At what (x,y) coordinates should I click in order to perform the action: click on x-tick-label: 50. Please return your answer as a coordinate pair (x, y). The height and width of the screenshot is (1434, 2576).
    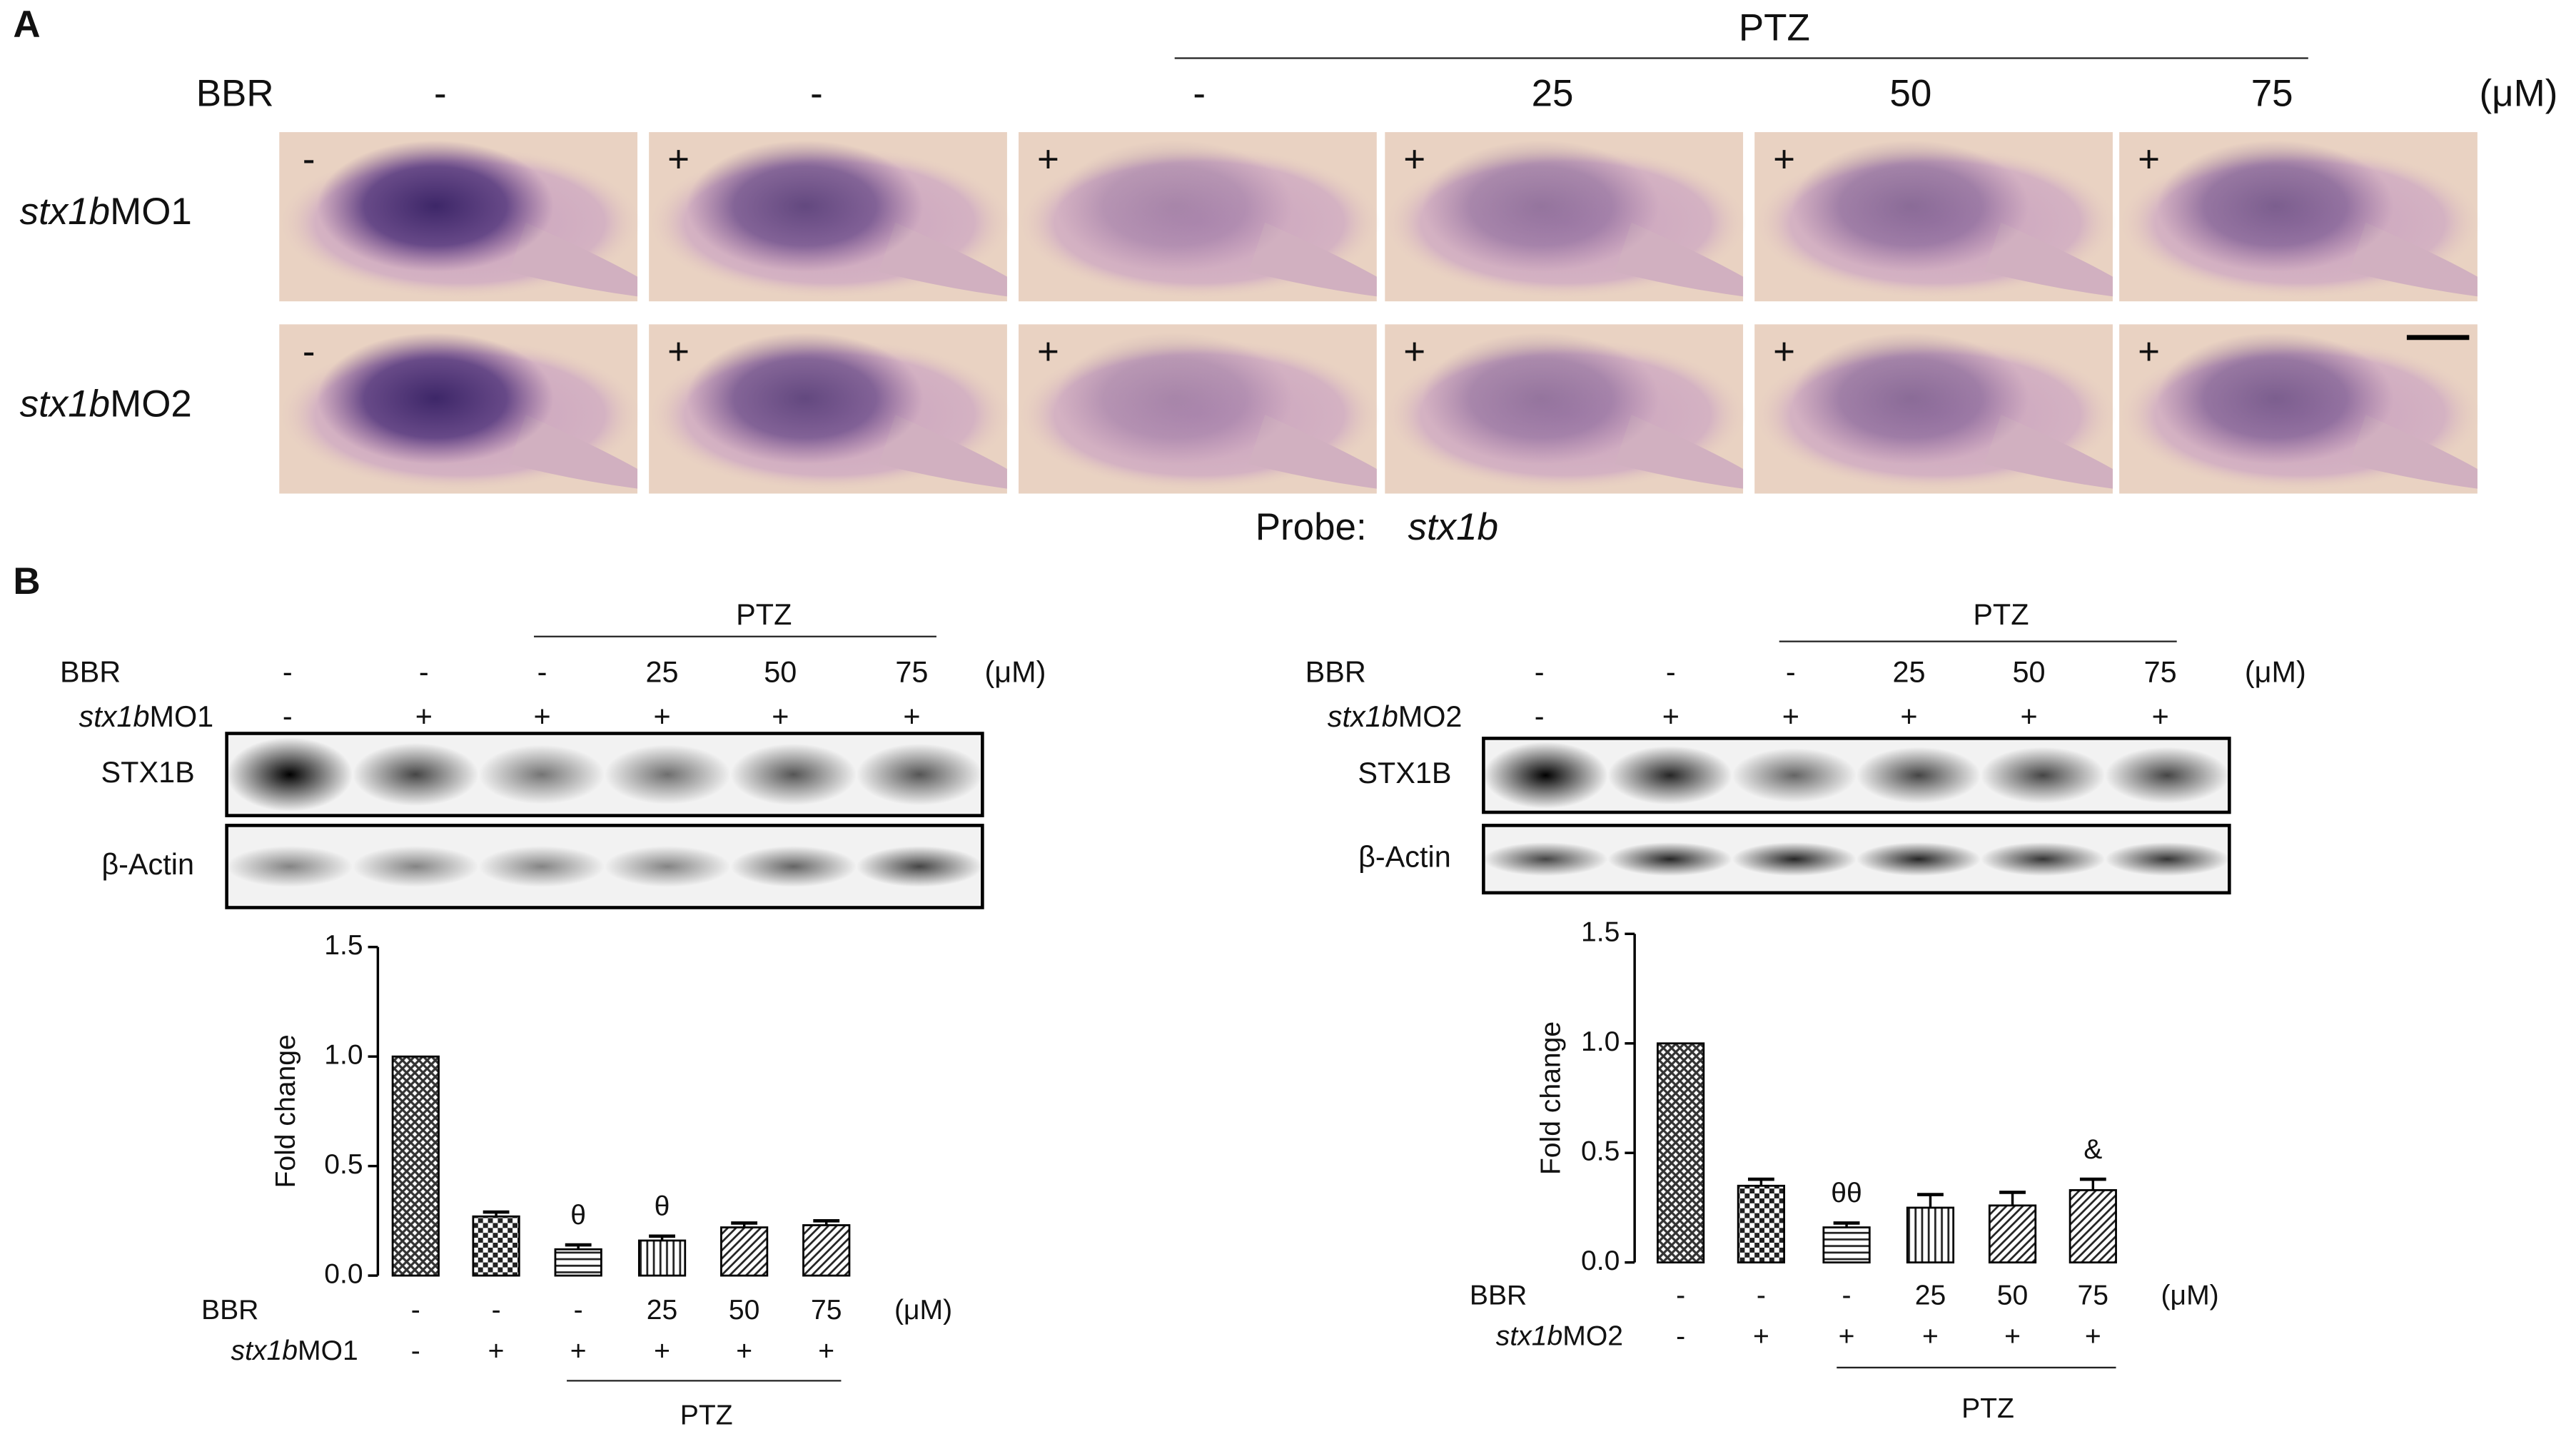
    Looking at the image, I should click on (2013, 1295).